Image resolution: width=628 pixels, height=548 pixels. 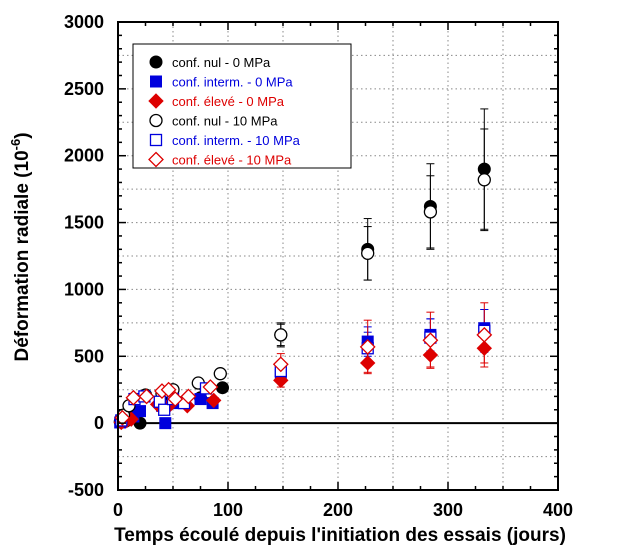 I want to click on y-tick-label: 500, so click(x=89, y=356).